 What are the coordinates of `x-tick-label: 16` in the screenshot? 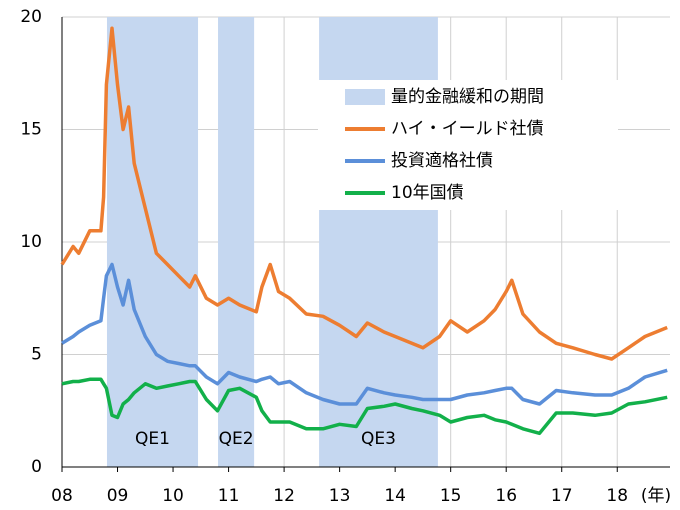 It's located at (506, 496).